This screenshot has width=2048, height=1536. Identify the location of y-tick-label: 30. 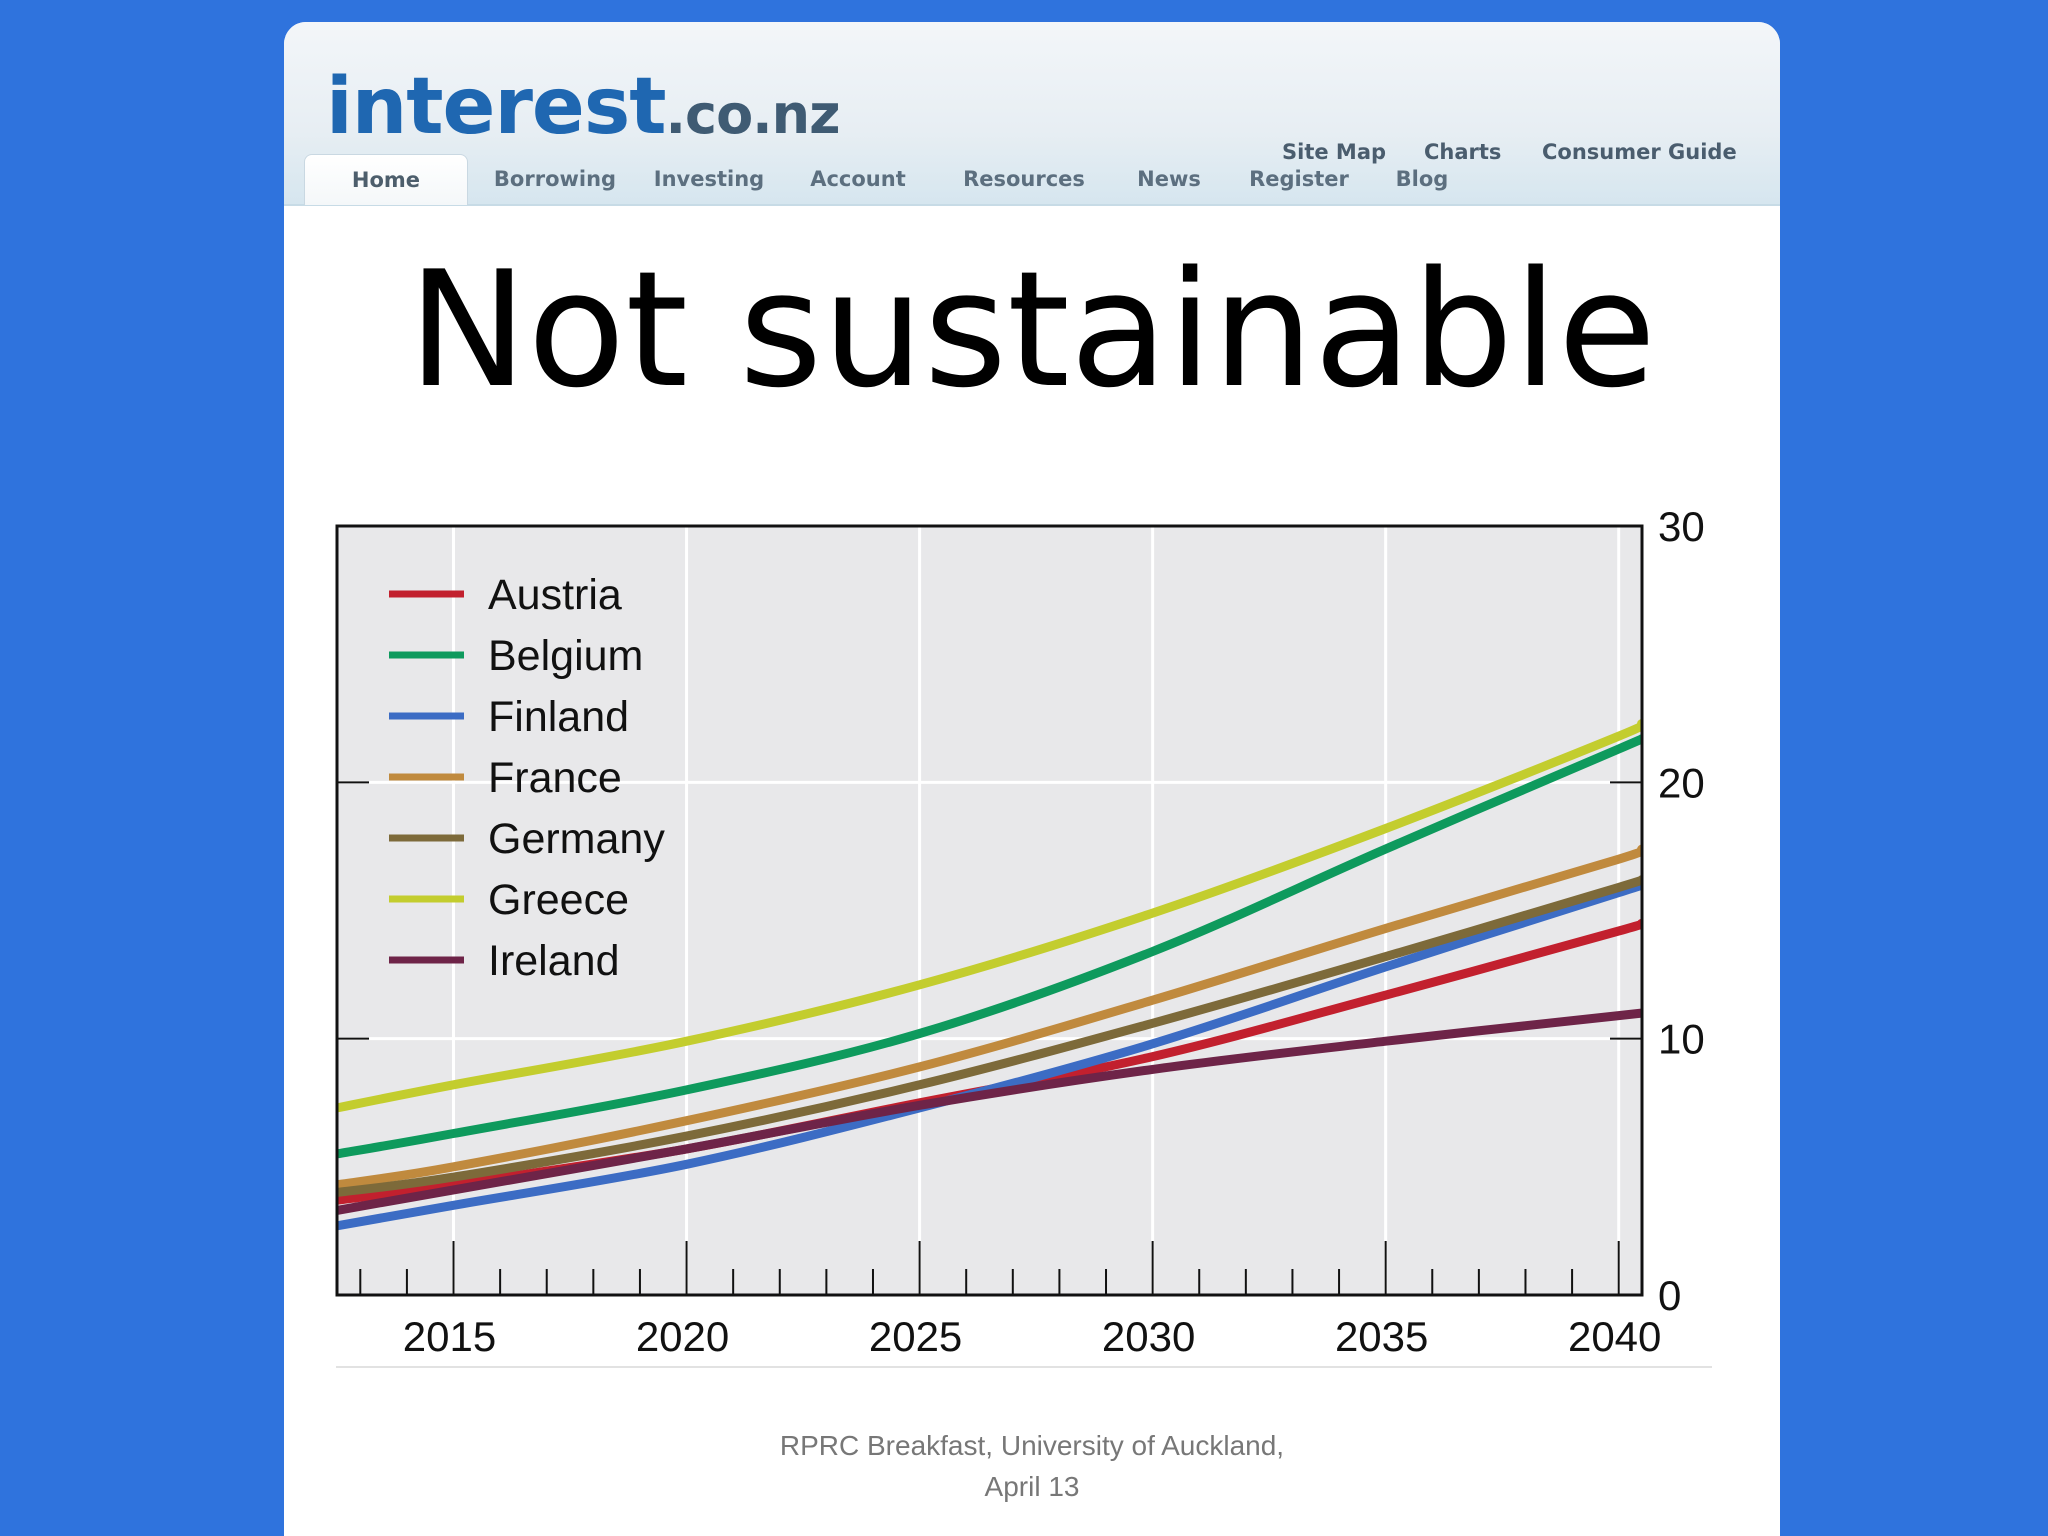
(1681, 526).